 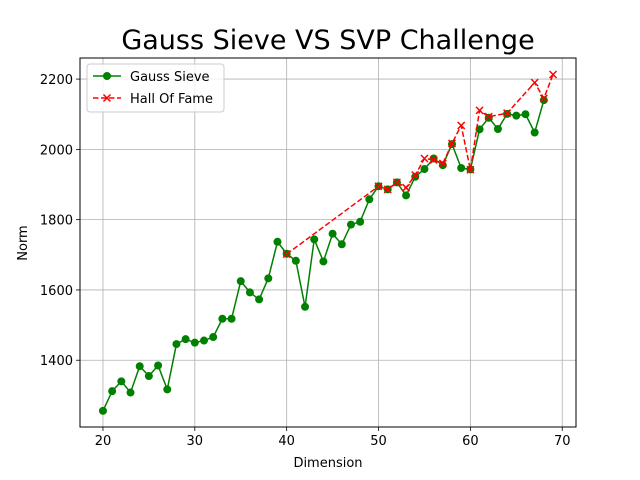 What do you see at coordinates (327, 40) in the screenshot?
I see `chart-title: Gauss Sieve VS SVP Challenge` at bounding box center [327, 40].